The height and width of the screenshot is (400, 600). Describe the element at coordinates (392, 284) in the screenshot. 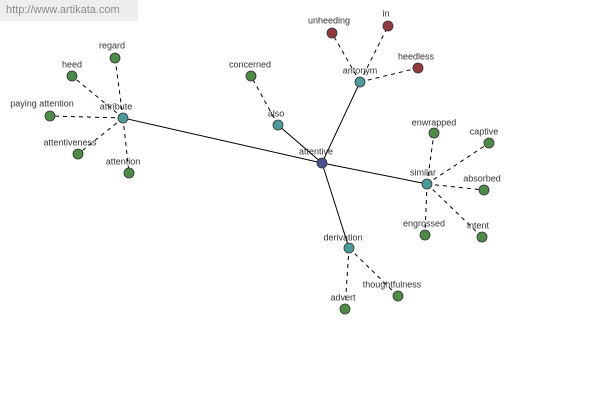

I see `node-label: thoughtfulness` at that location.